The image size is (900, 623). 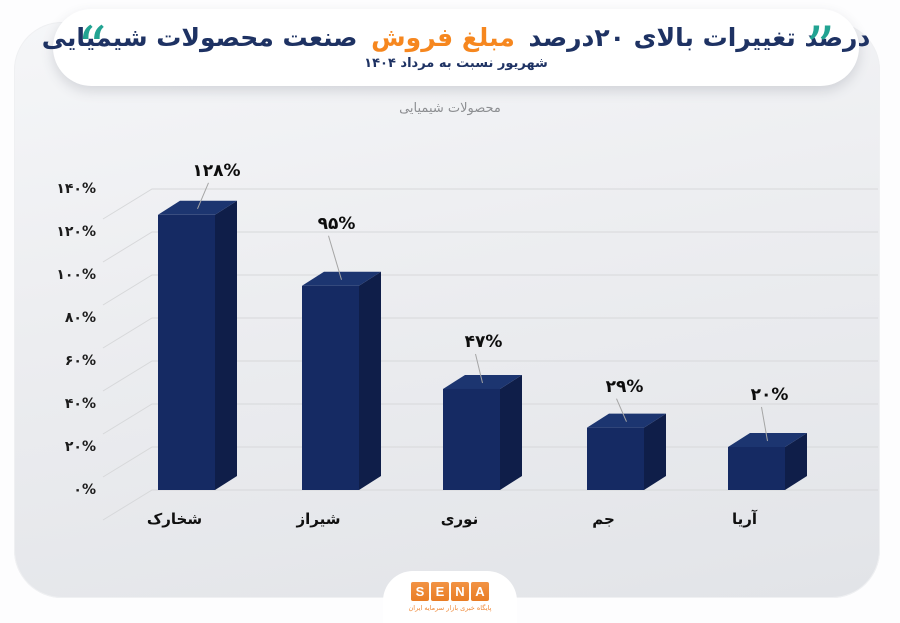 I want to click on y-axis-tick: ۴۰%, so click(x=80, y=404).